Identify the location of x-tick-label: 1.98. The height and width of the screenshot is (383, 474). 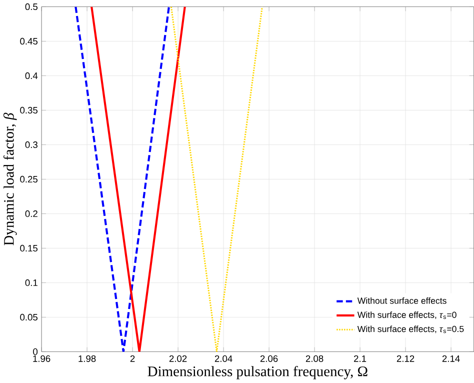
(87, 358).